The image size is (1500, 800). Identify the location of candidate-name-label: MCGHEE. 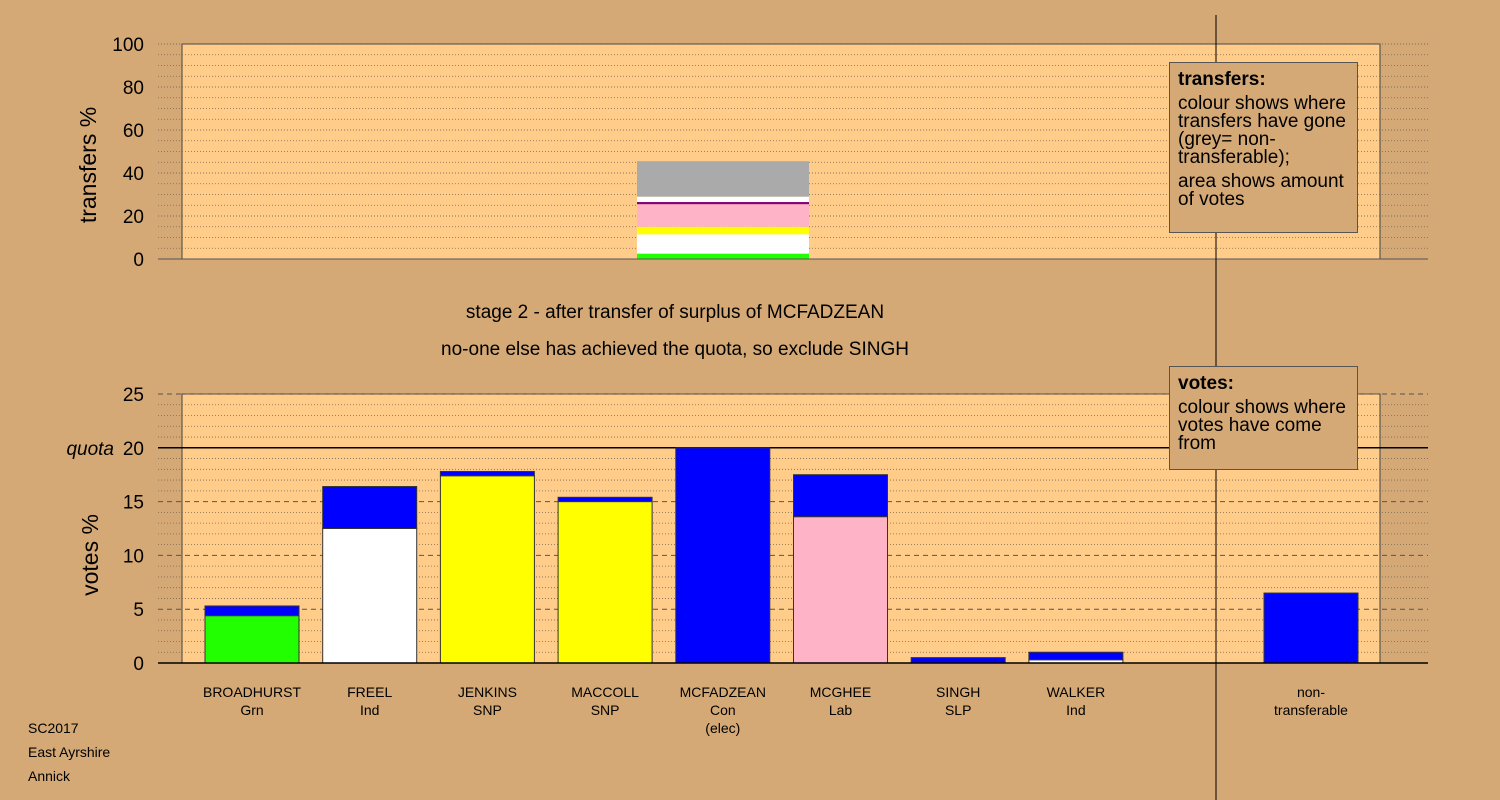
(840, 692).